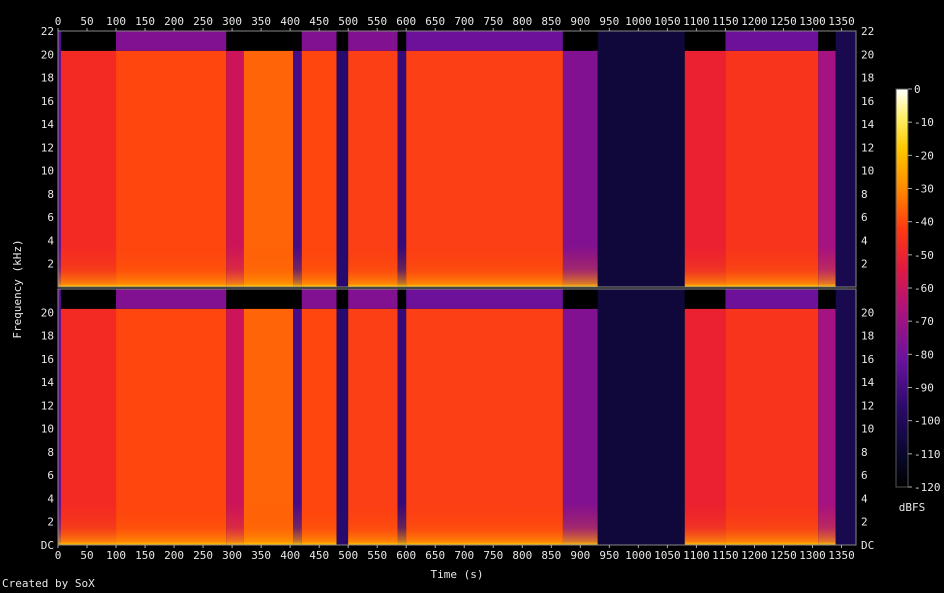 The height and width of the screenshot is (593, 944). I want to click on x-tick-label-top: 700, so click(464, 21).